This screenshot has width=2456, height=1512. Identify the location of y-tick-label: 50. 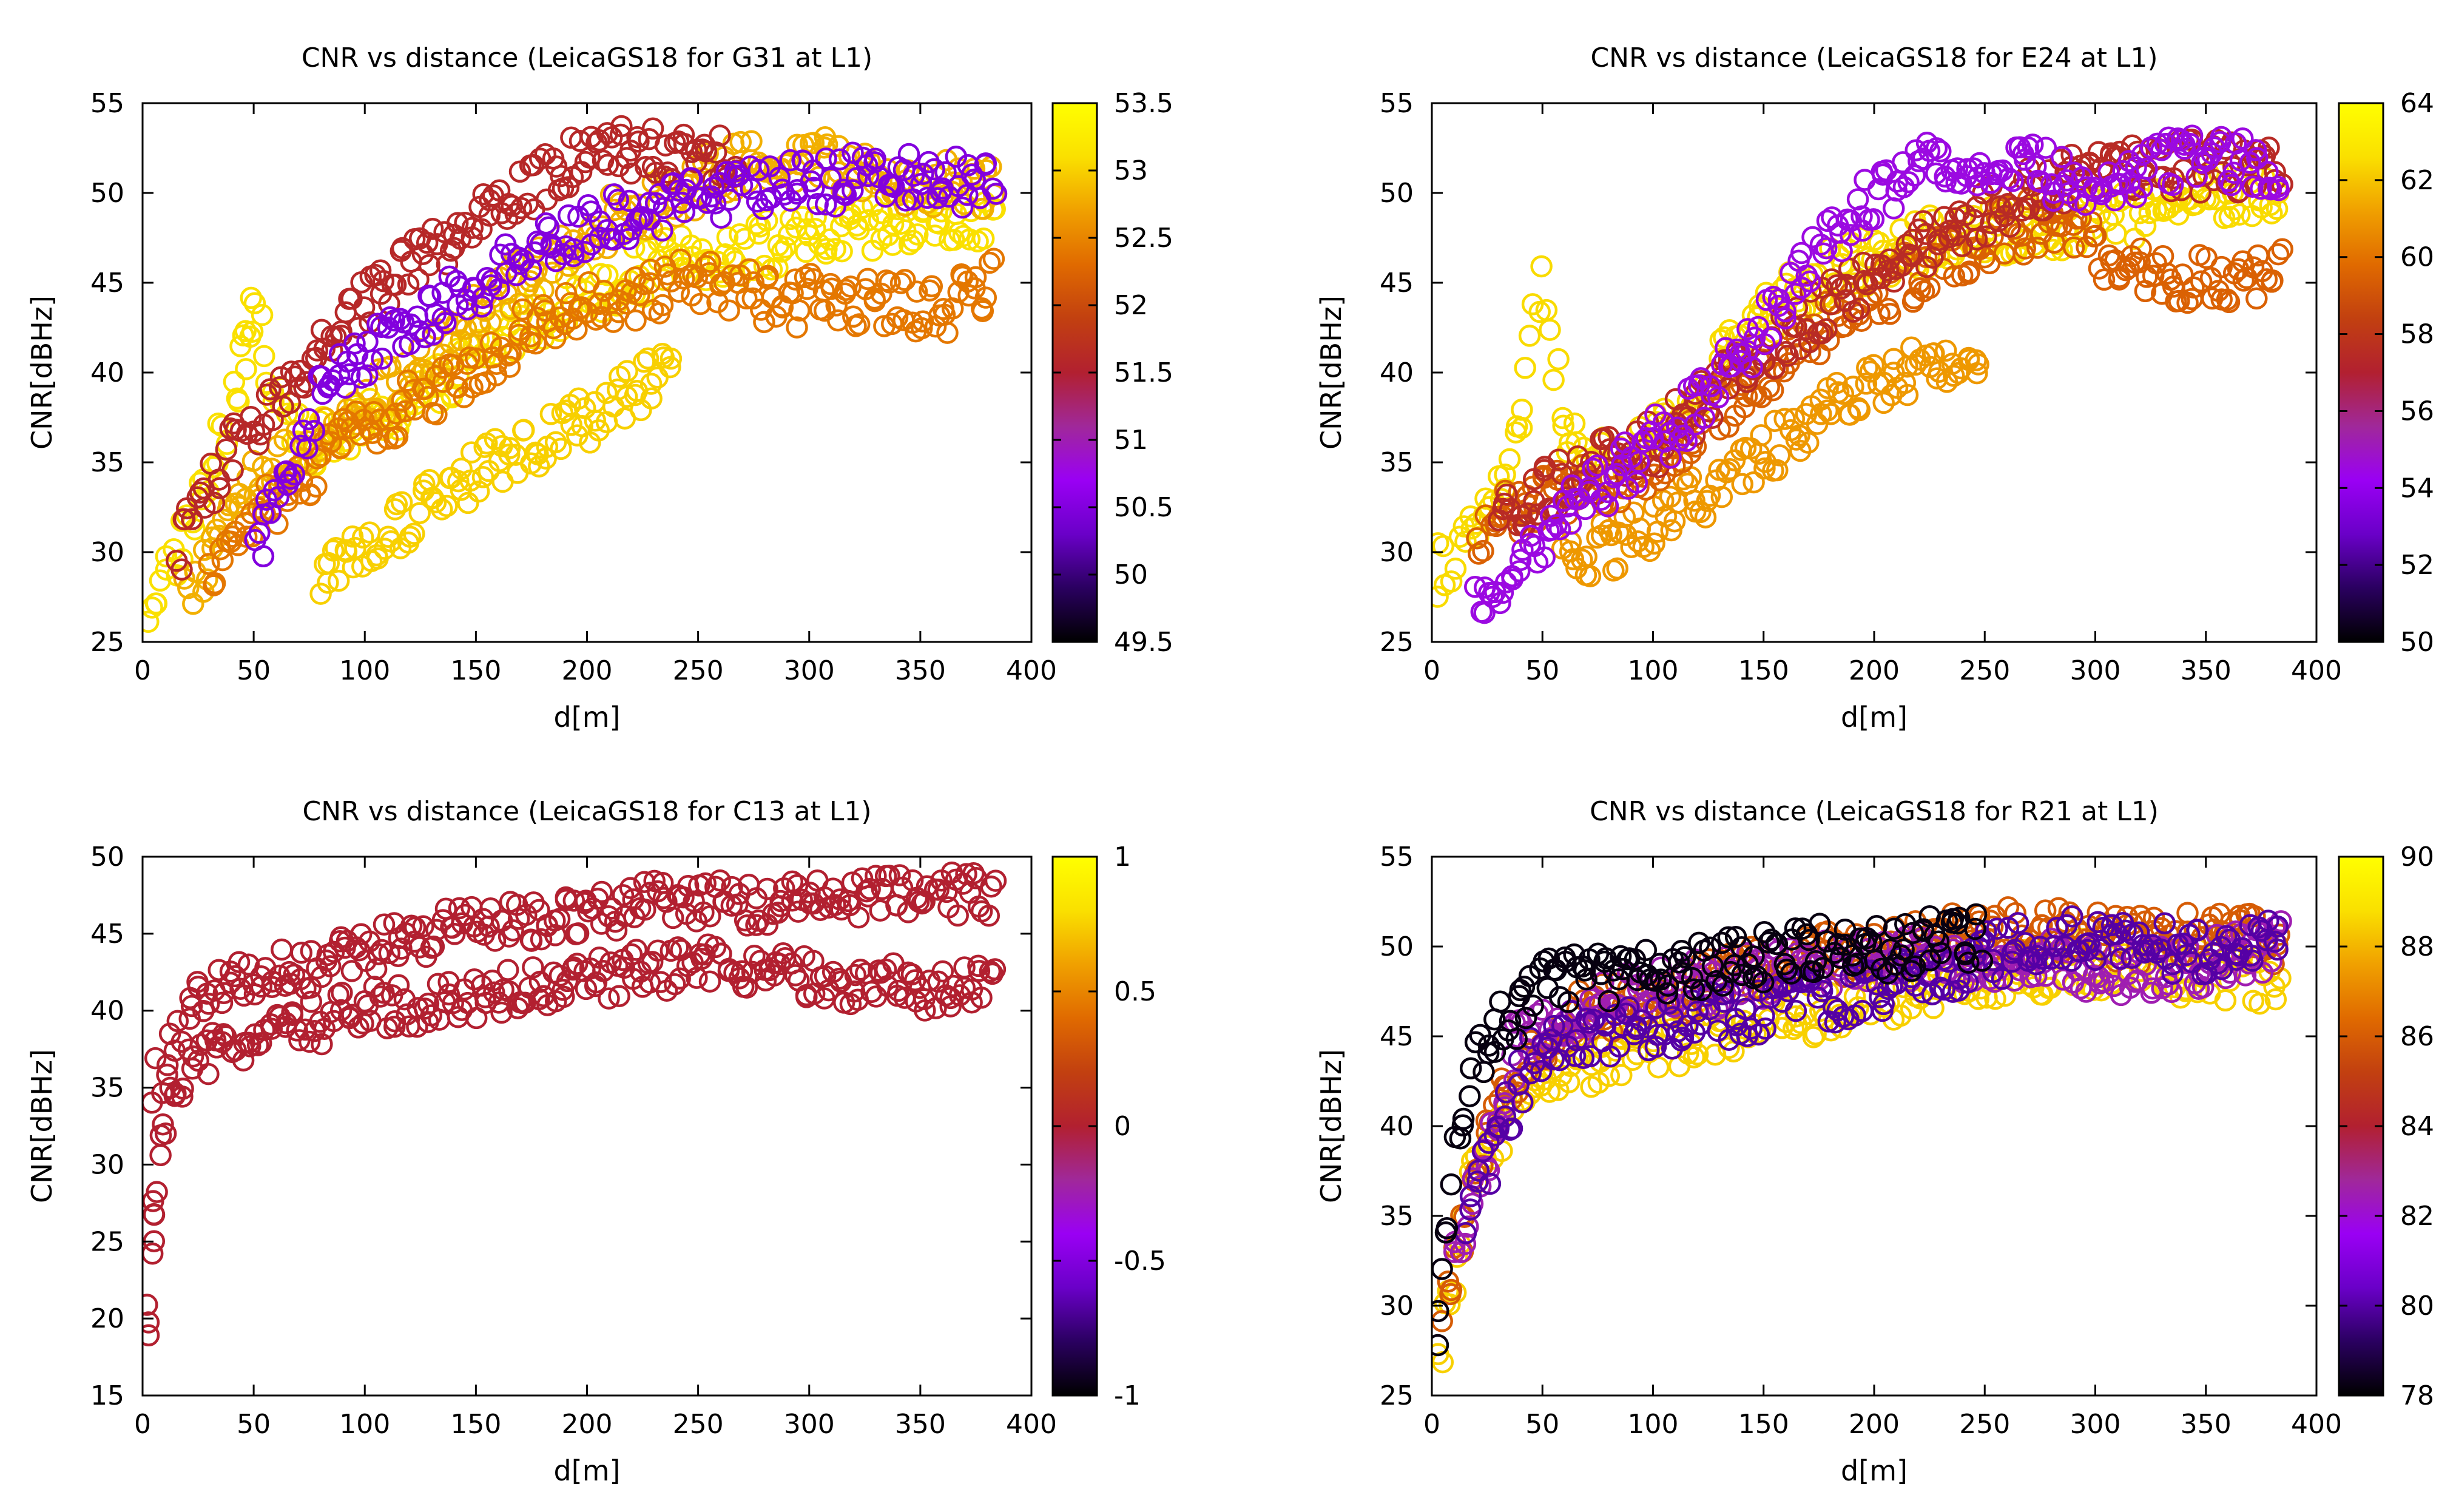
(107, 857).